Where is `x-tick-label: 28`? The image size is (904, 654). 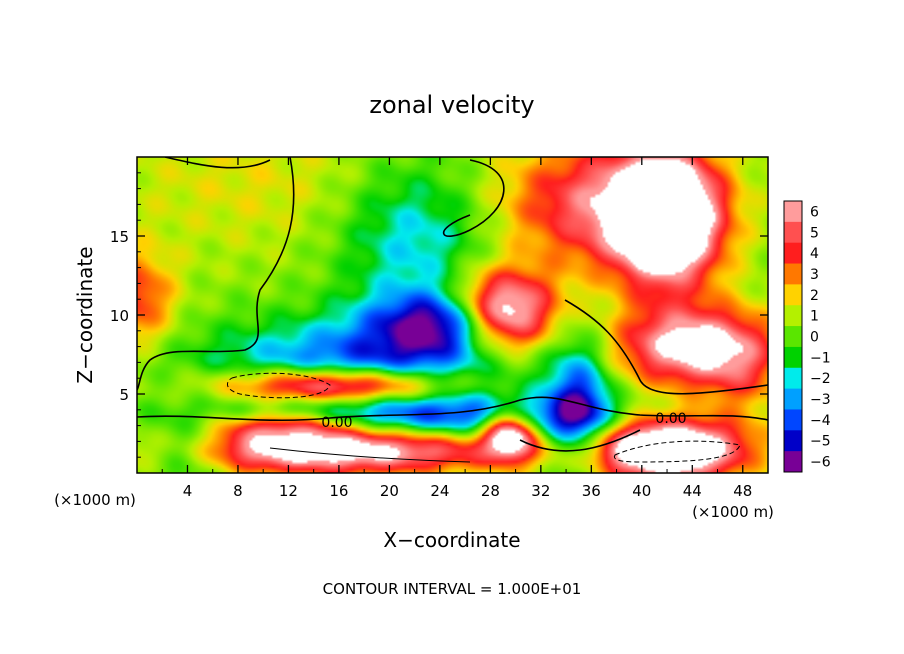
x-tick-label: 28 is located at coordinates (490, 491).